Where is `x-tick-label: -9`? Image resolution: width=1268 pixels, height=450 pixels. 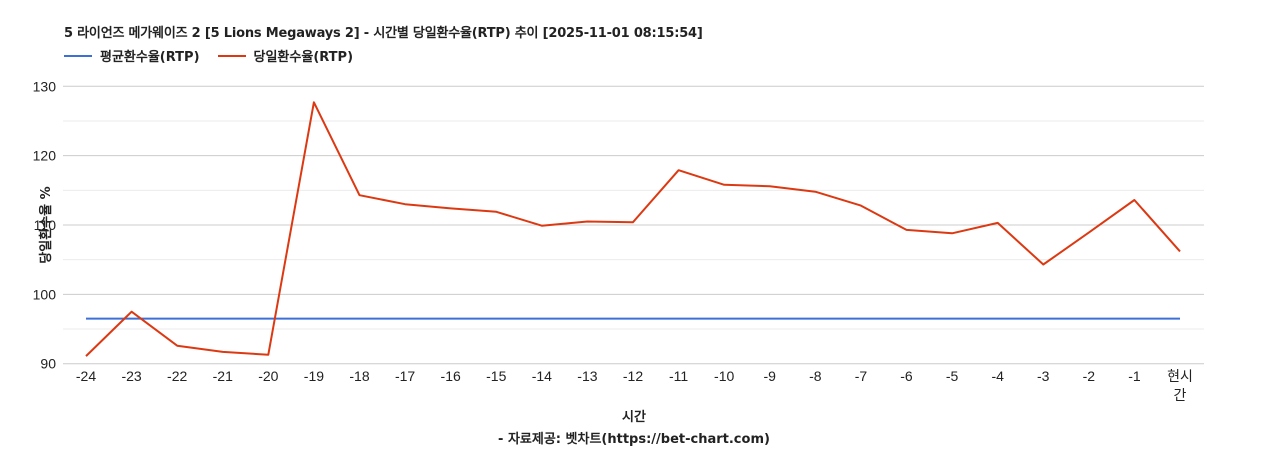 x-tick-label: -9 is located at coordinates (770, 376).